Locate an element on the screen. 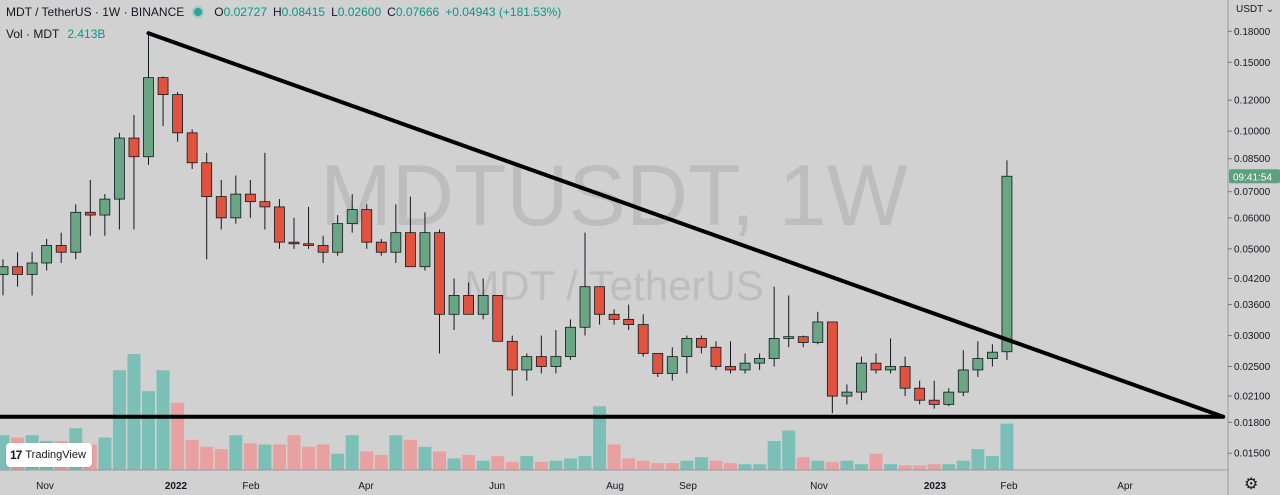 The height and width of the screenshot is (495, 1280). volume-label: Vol · MDT is located at coordinates (33, 34).